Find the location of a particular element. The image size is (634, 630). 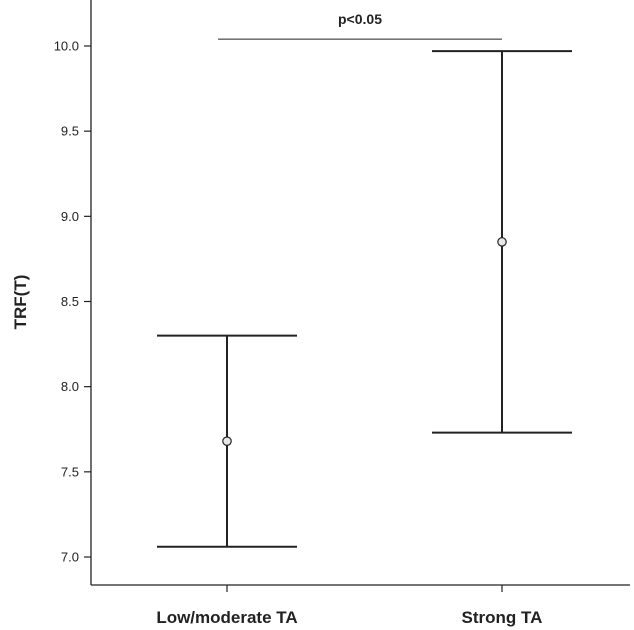

y-axis-label: TRF(T) is located at coordinates (20, 302).